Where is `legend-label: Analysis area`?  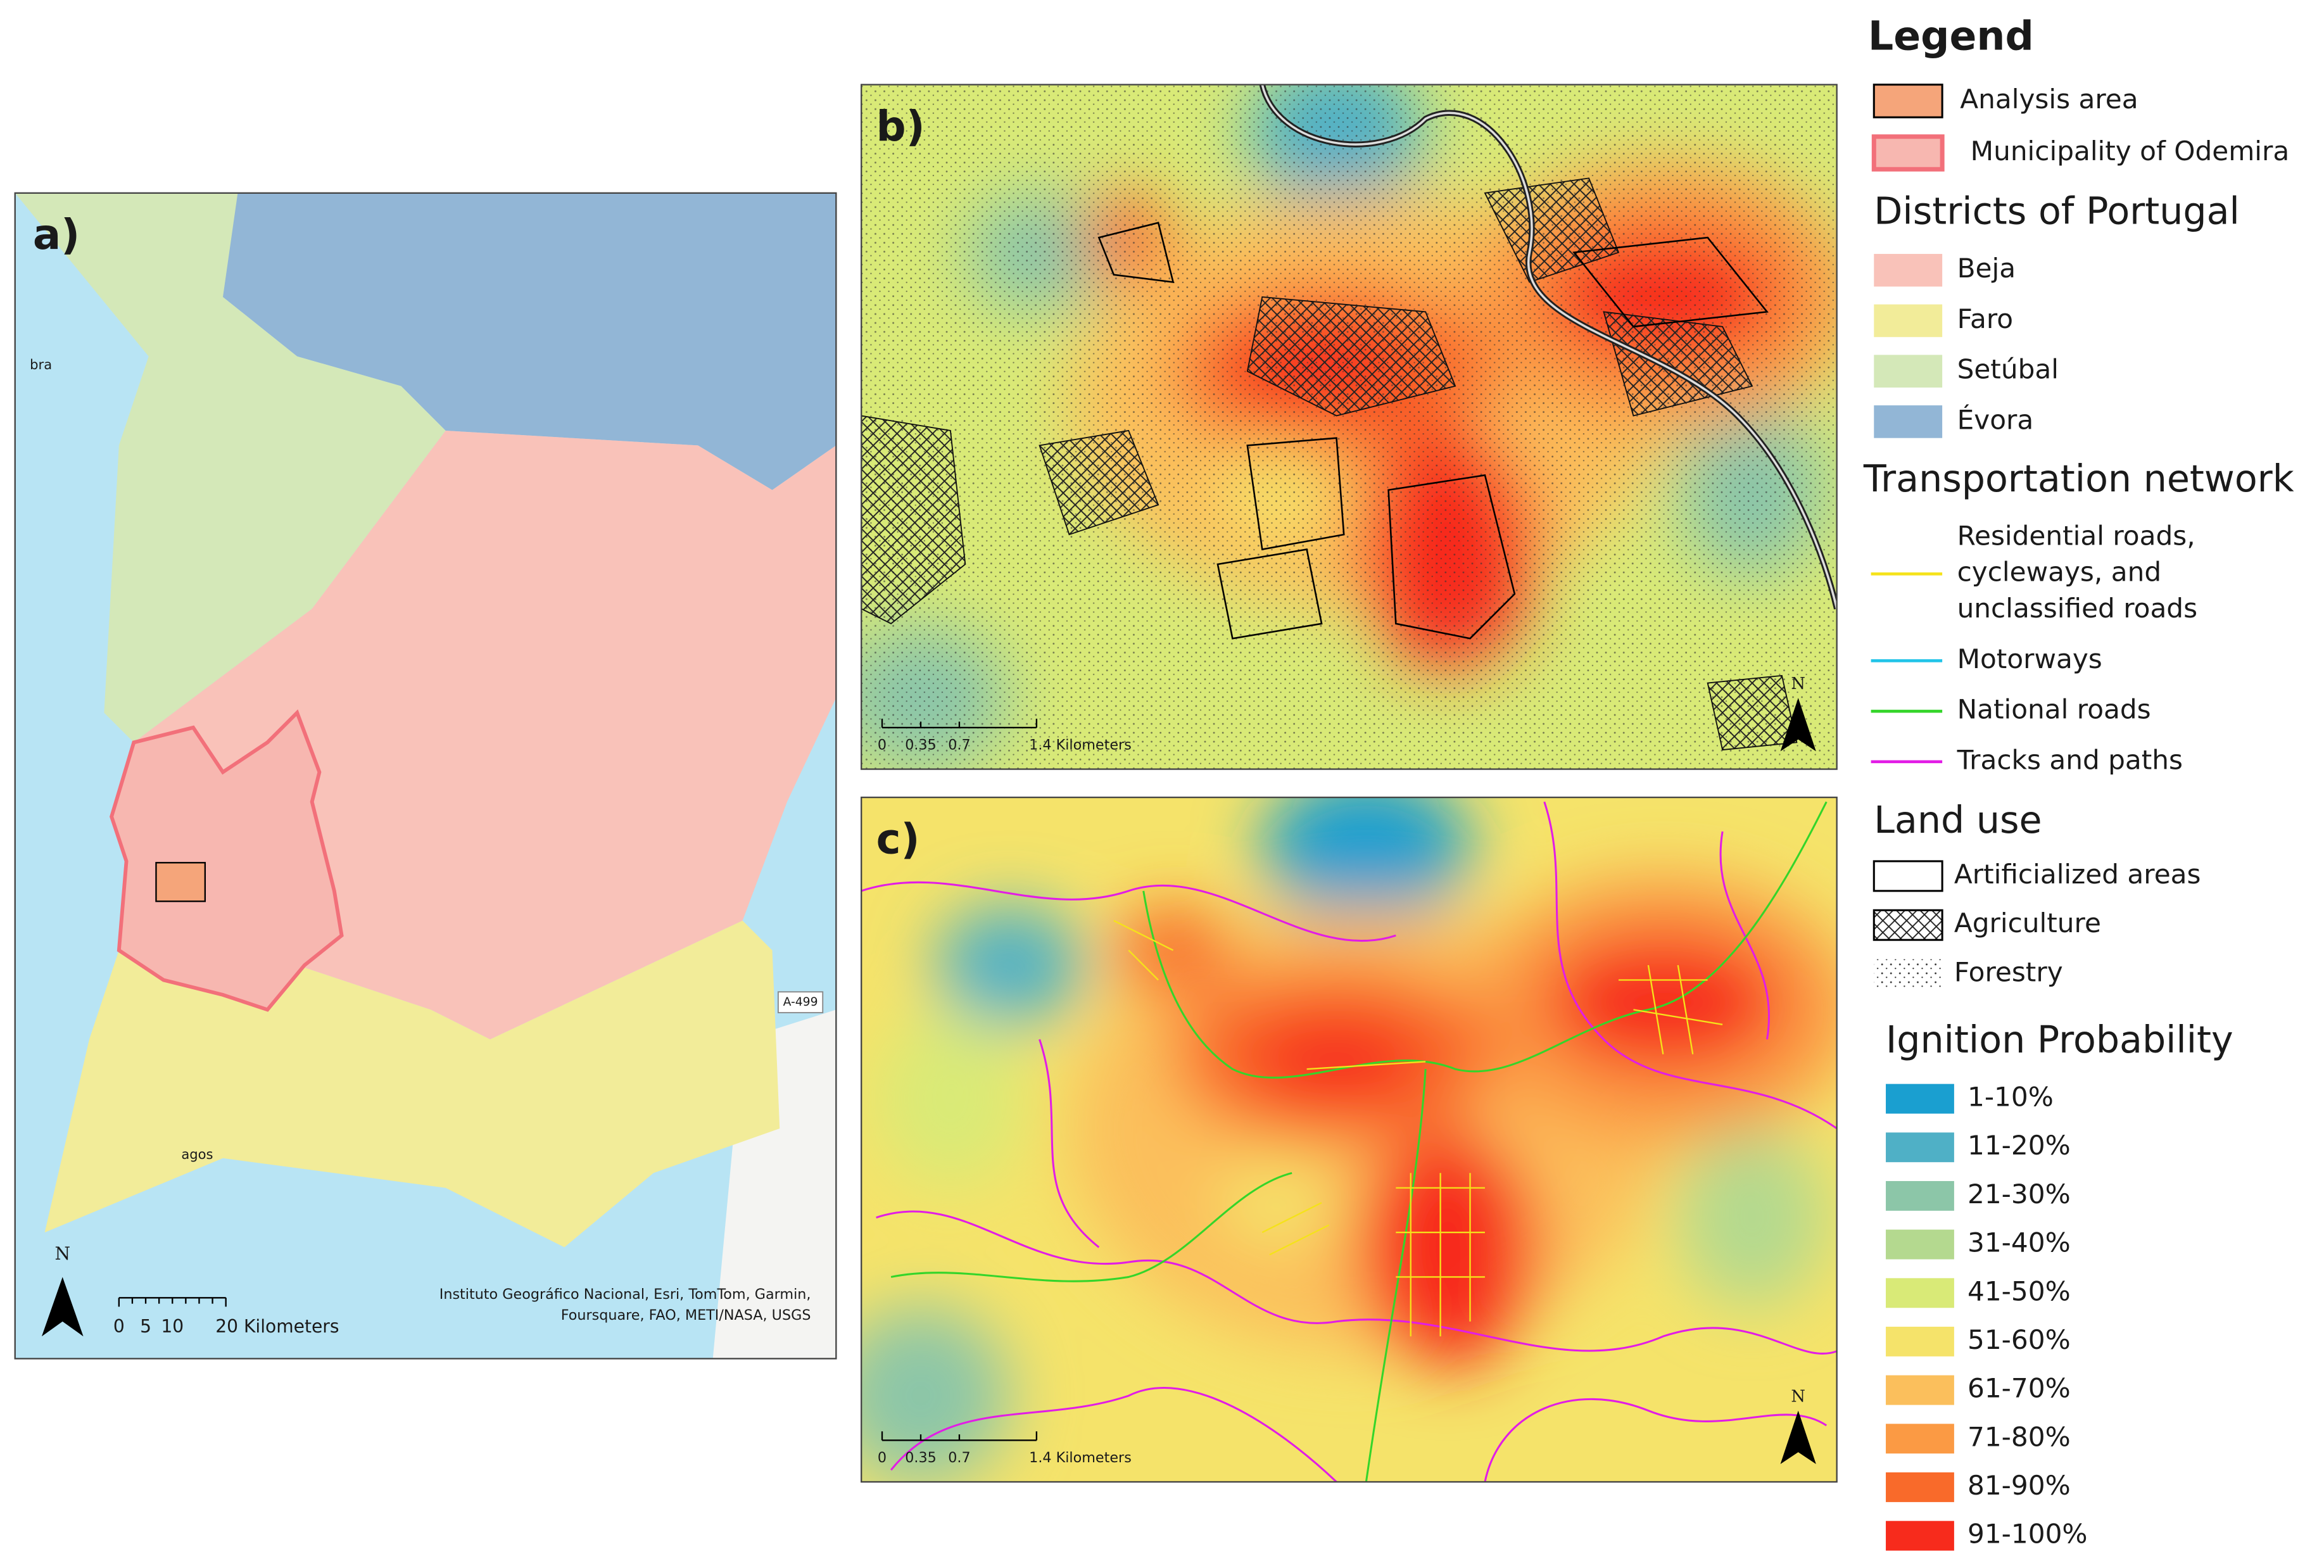
legend-label: Analysis area is located at coordinates (2049, 99).